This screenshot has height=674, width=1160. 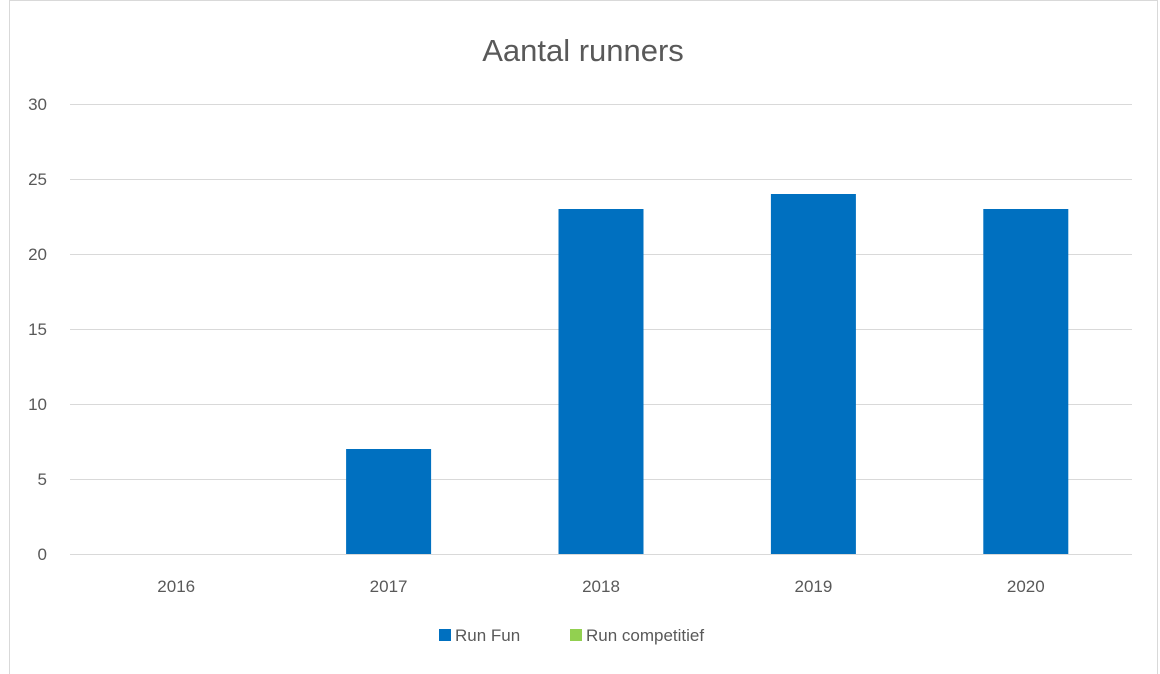 I want to click on x-tick-label: 2020, so click(x=1026, y=586).